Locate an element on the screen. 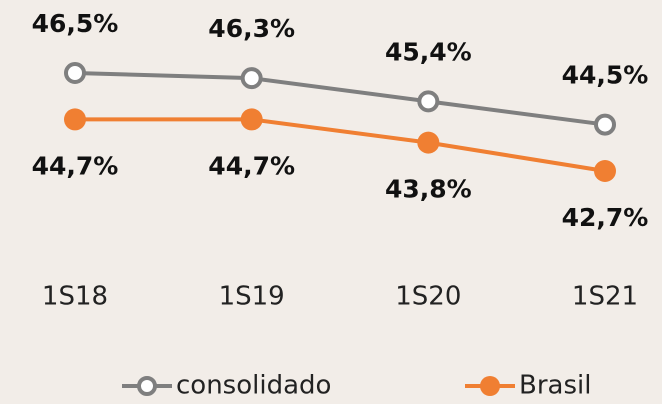 This screenshot has height=404, width=662. data-label: 43,8% is located at coordinates (428, 189).